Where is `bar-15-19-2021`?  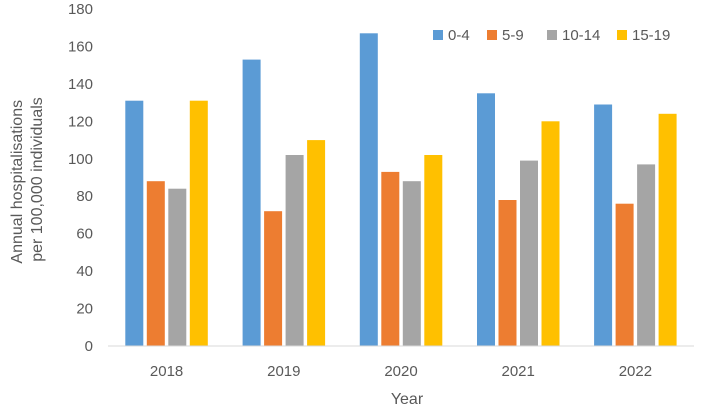 bar-15-19-2021 is located at coordinates (550, 233).